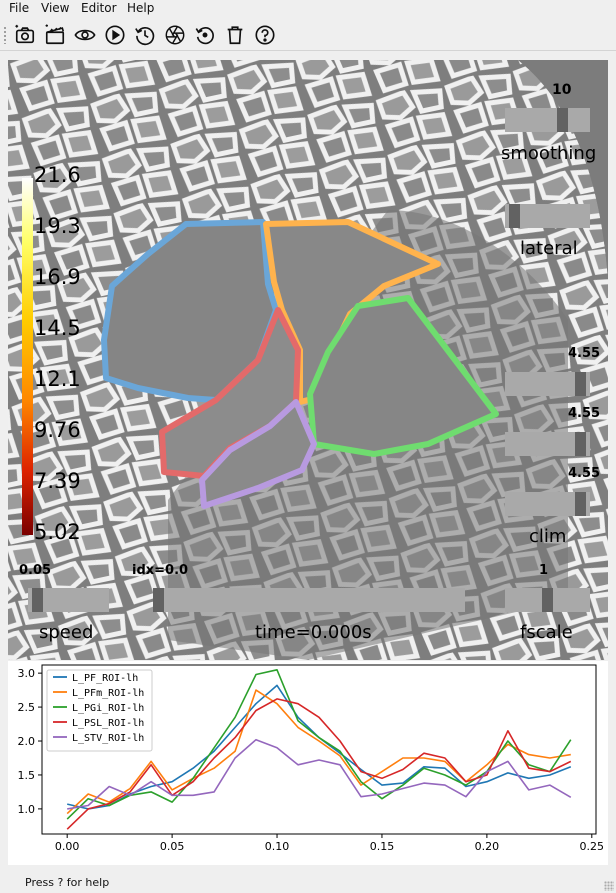 The width and height of the screenshot is (616, 893). What do you see at coordinates (313, 632) in the screenshot?
I see `time-label: time=0.000s` at bounding box center [313, 632].